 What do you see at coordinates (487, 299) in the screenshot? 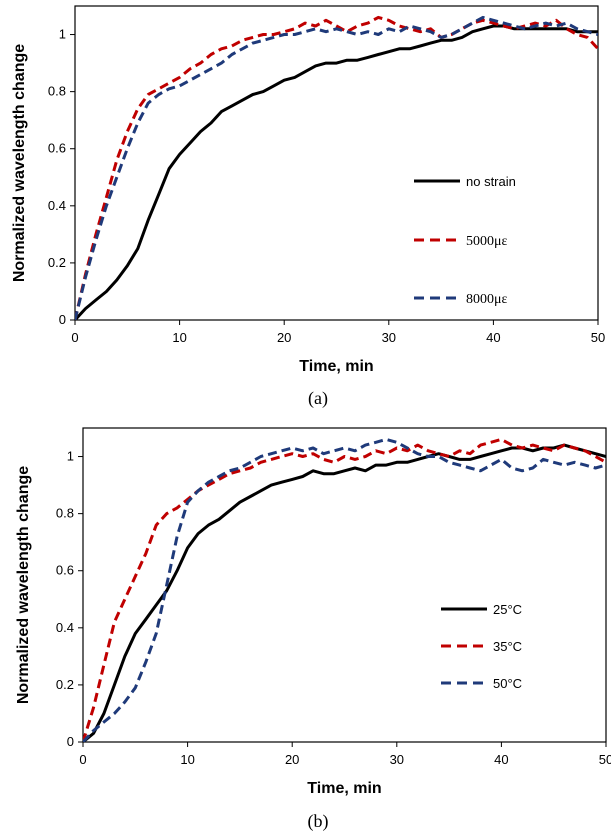
I see `legend-label: 8000με` at bounding box center [487, 299].